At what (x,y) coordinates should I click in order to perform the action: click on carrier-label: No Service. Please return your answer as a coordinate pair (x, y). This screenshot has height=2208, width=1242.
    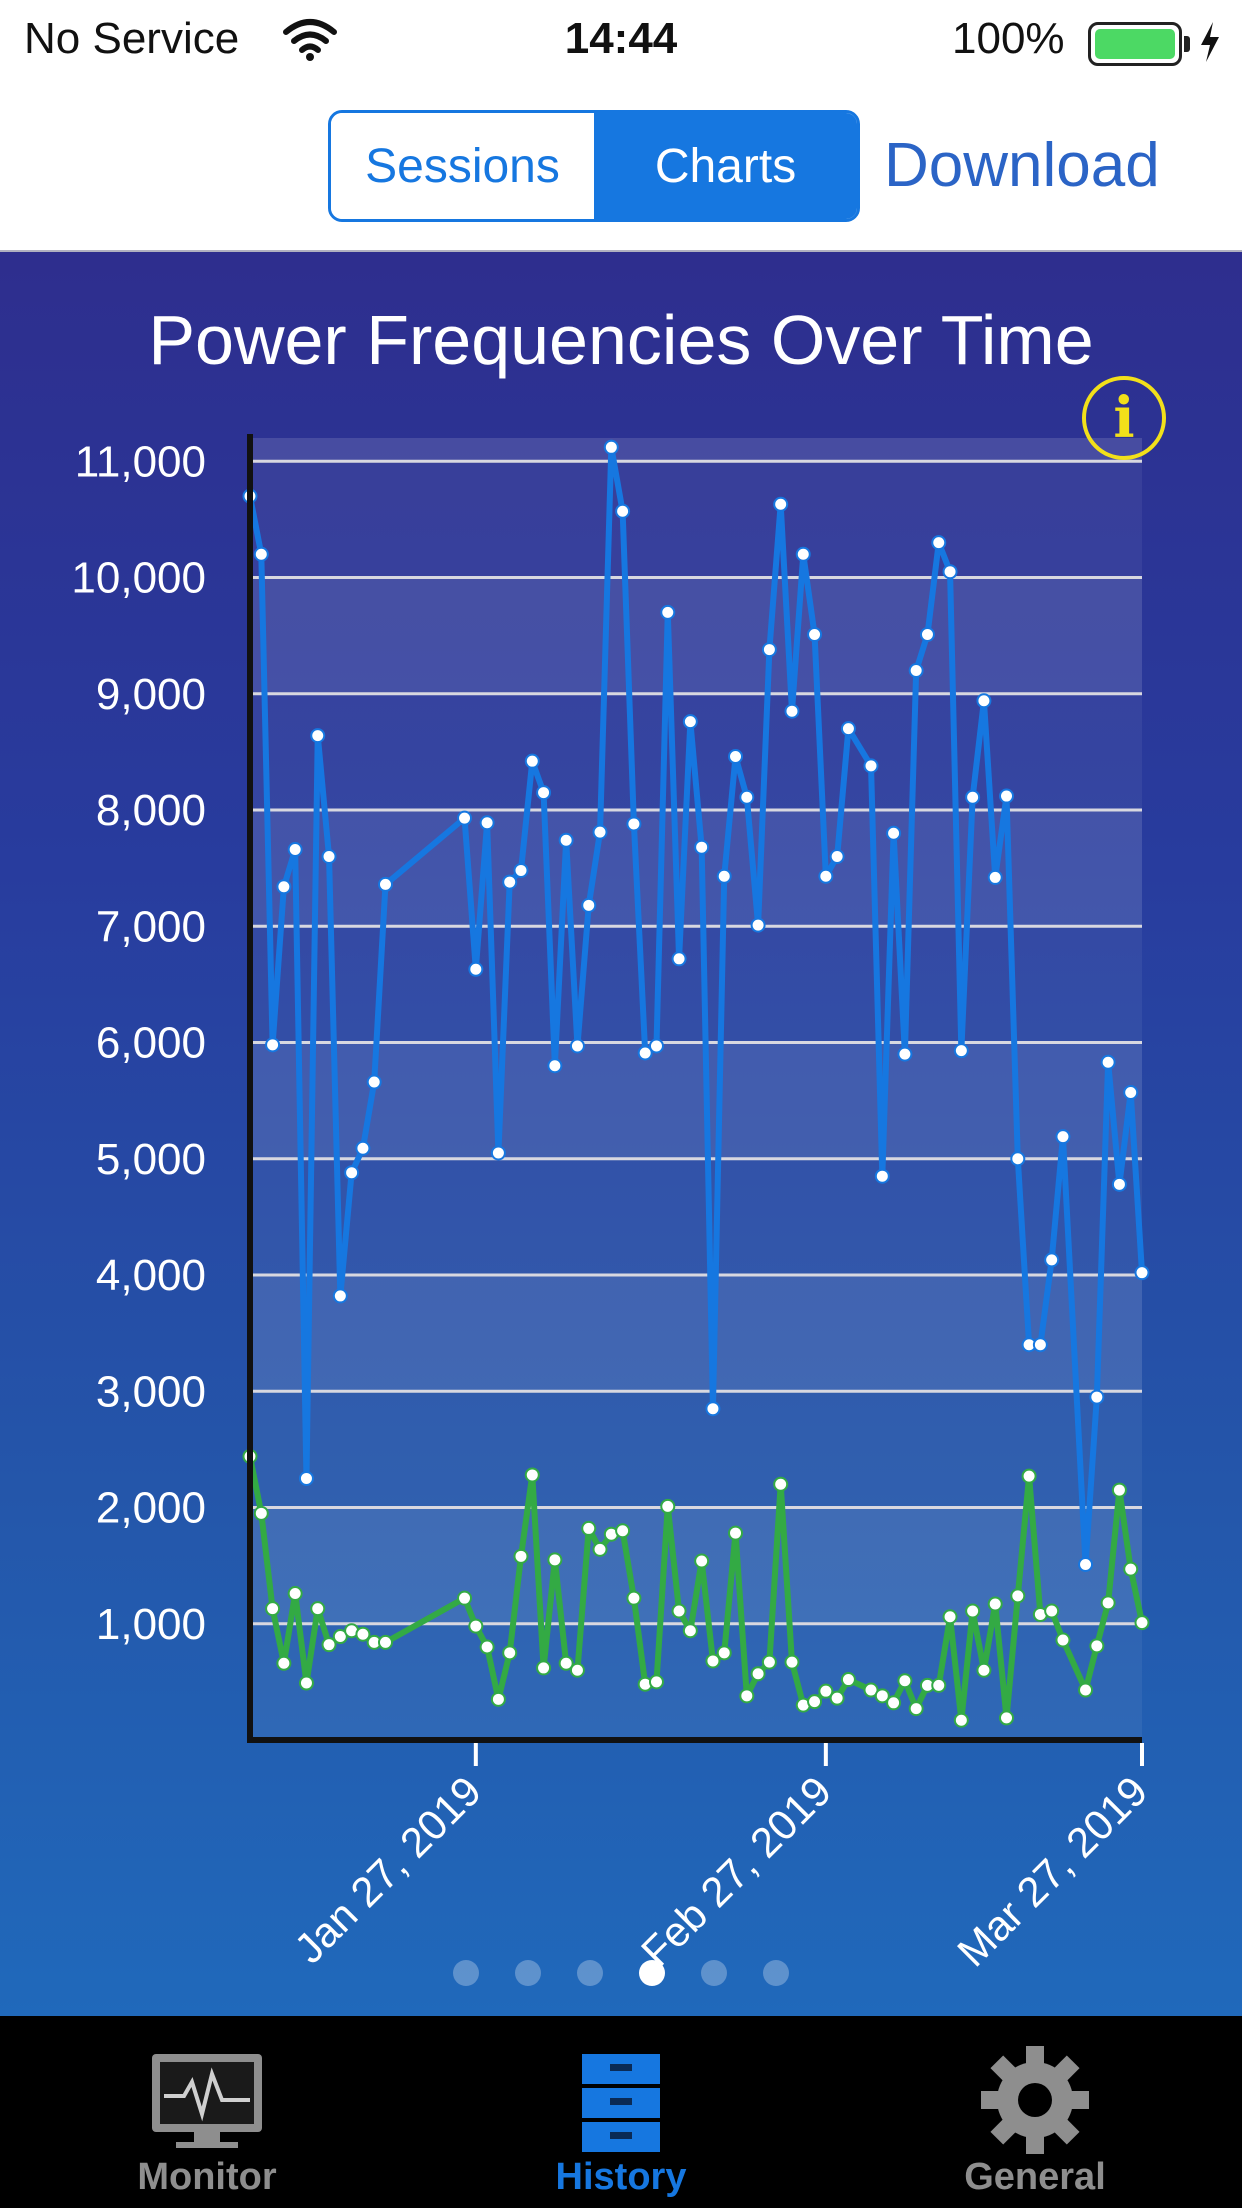
    Looking at the image, I should click on (132, 38).